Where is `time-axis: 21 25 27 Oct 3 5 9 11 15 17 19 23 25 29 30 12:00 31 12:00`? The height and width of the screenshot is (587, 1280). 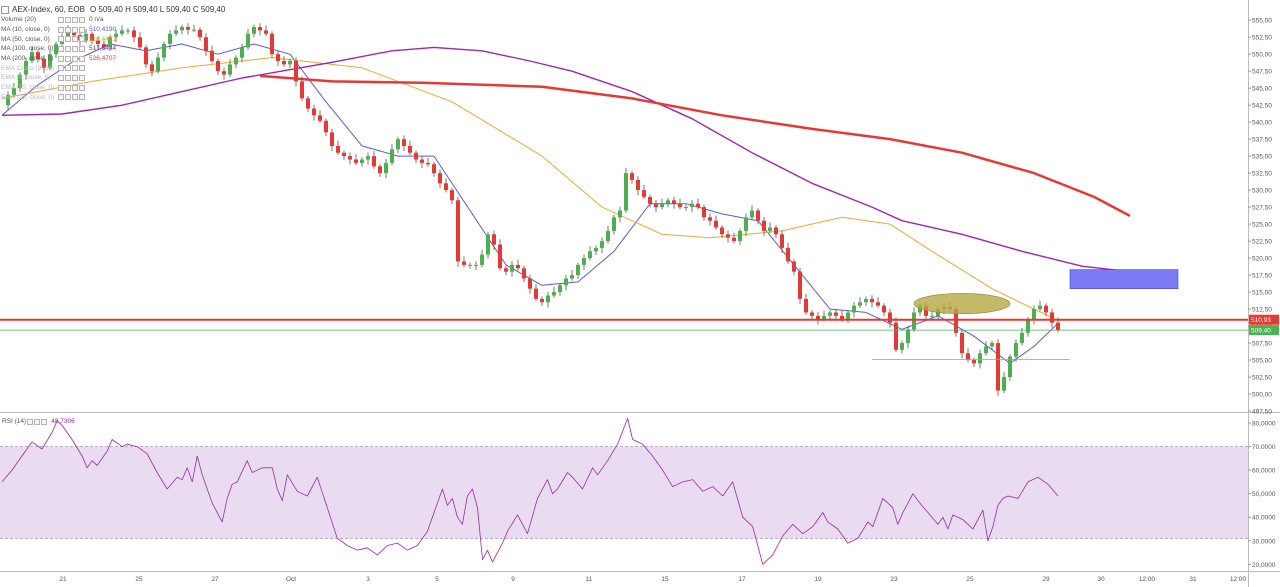
time-axis: 21 25 27 Oct 3 5 9 11 15 17 19 23 25 29 30 12:00 31 12:00 is located at coordinates (652, 579).